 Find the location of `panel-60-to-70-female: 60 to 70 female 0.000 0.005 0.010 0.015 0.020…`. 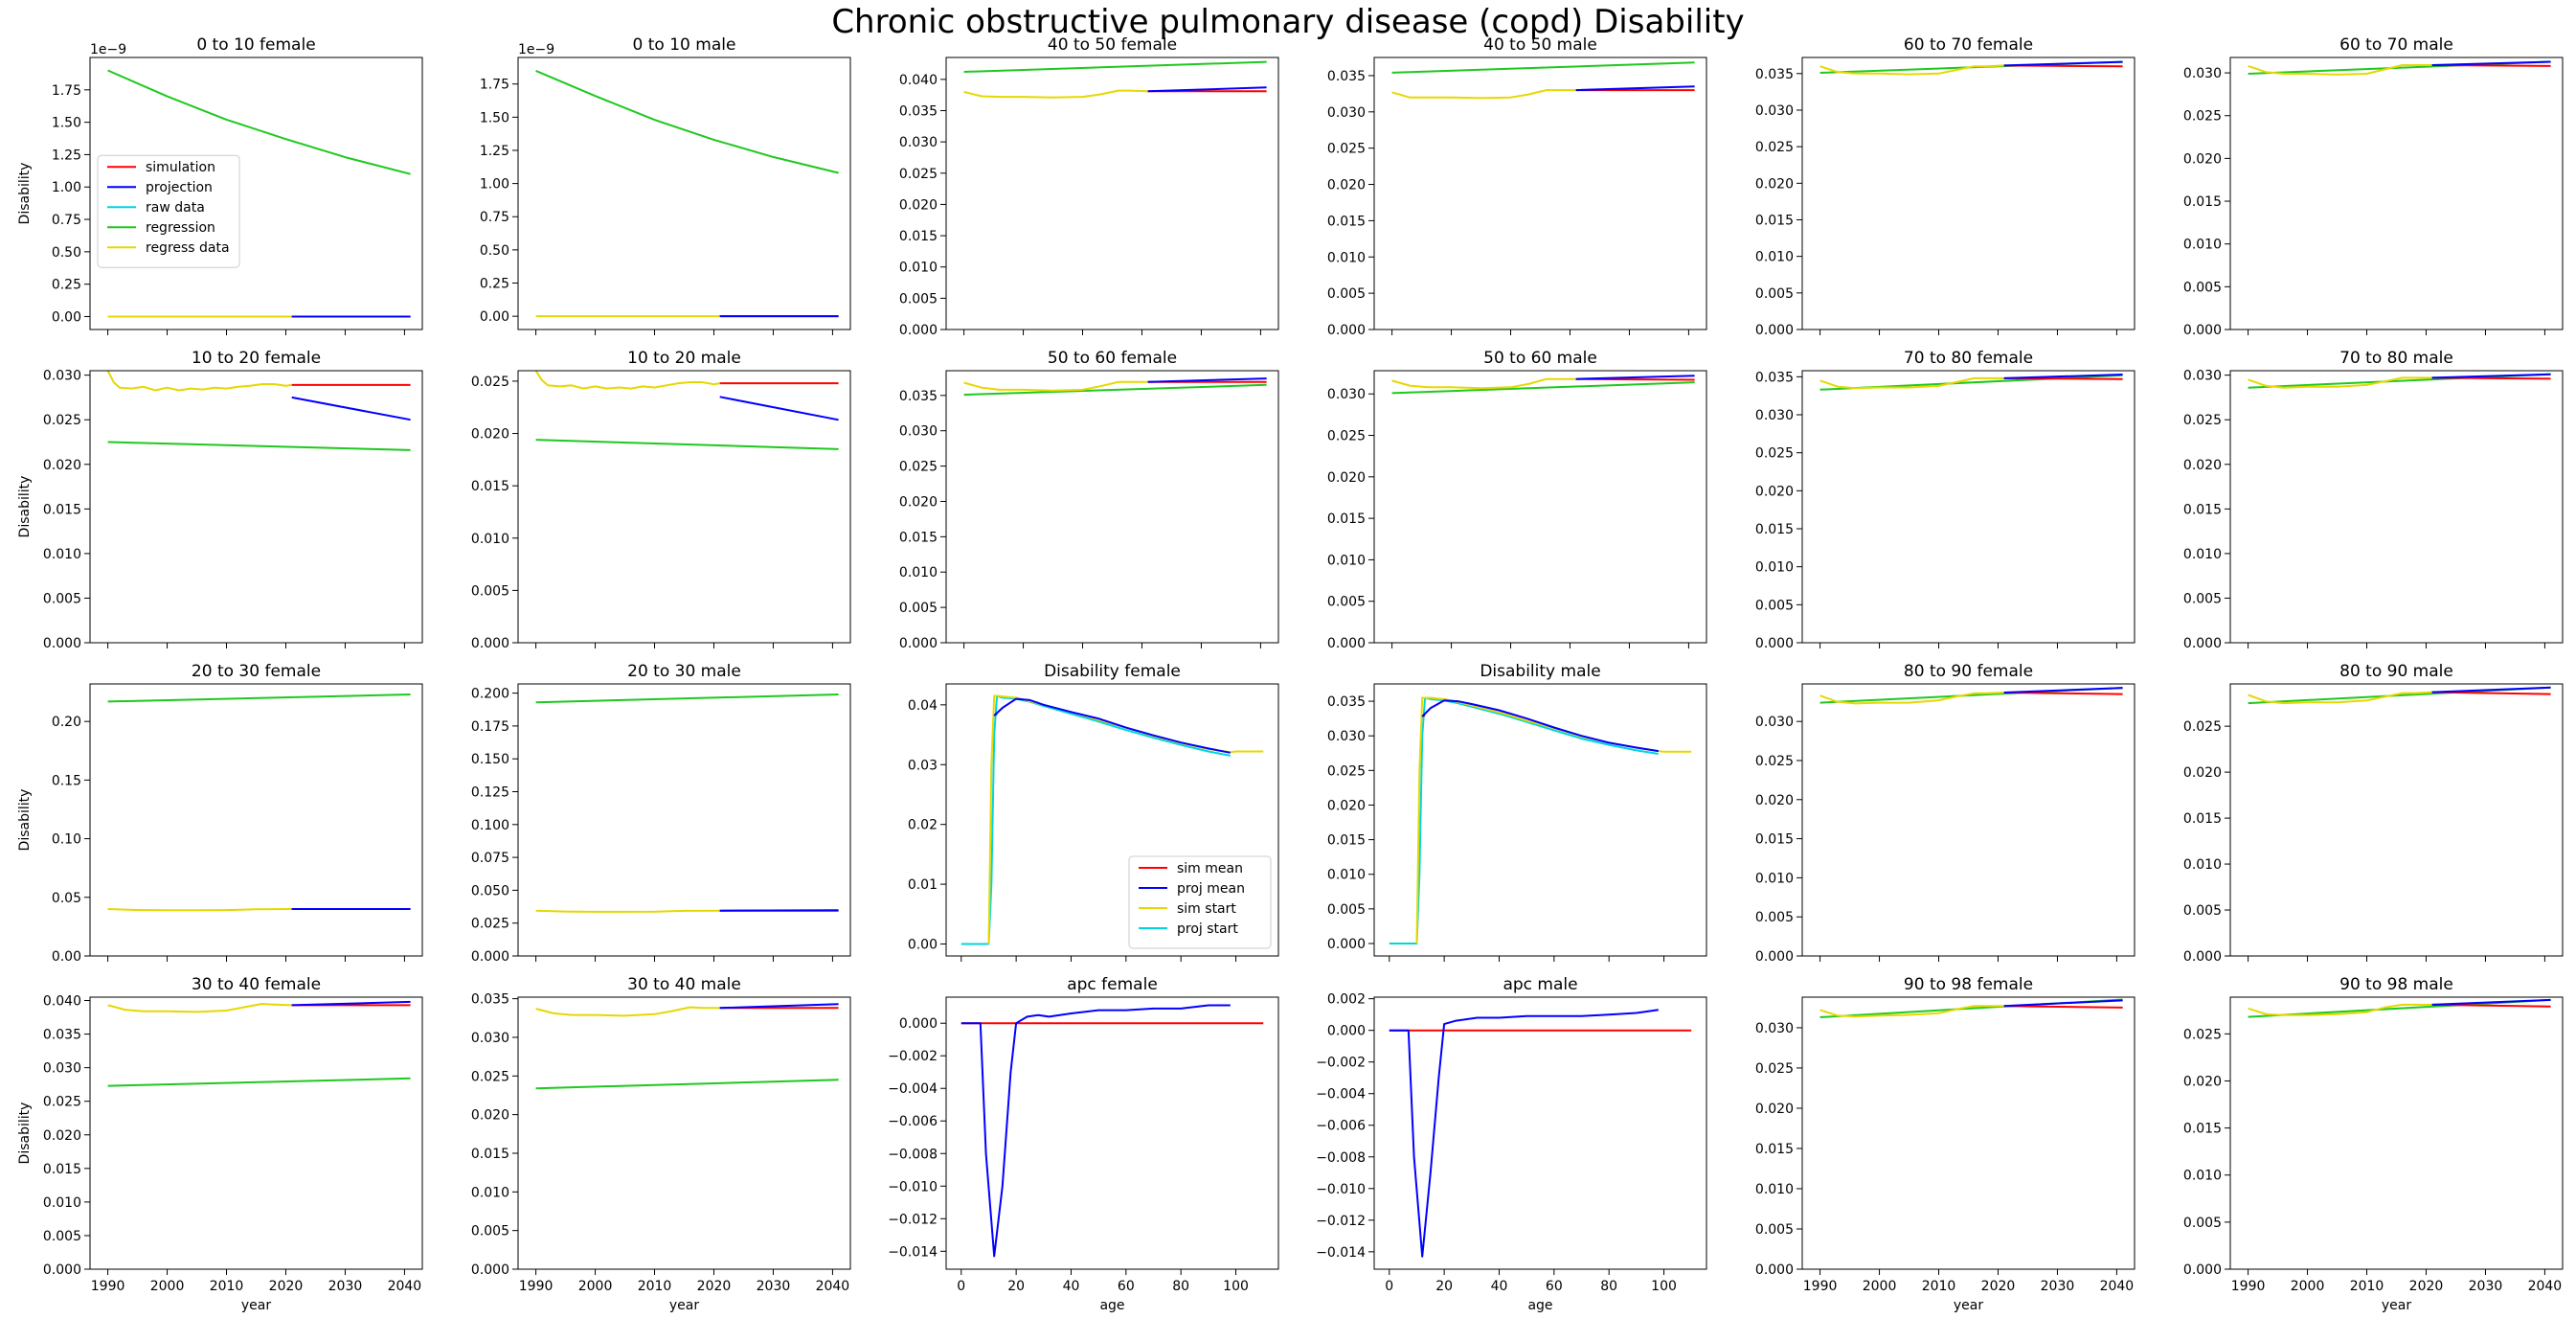

panel-60-to-70-female: 60 to 70 female 0.000 0.005 0.010 0.015 0.020… is located at coordinates (1945, 186).